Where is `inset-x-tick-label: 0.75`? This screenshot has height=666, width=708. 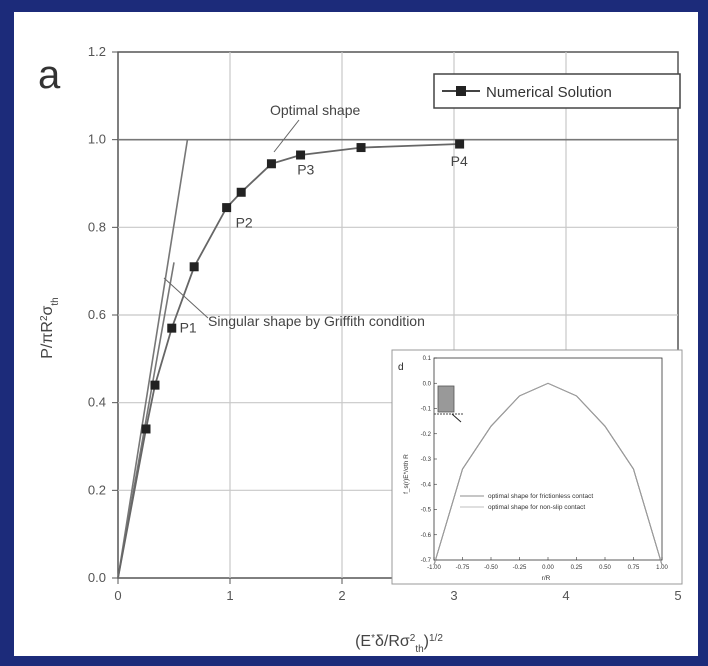 inset-x-tick-label: 0.75 is located at coordinates (634, 568).